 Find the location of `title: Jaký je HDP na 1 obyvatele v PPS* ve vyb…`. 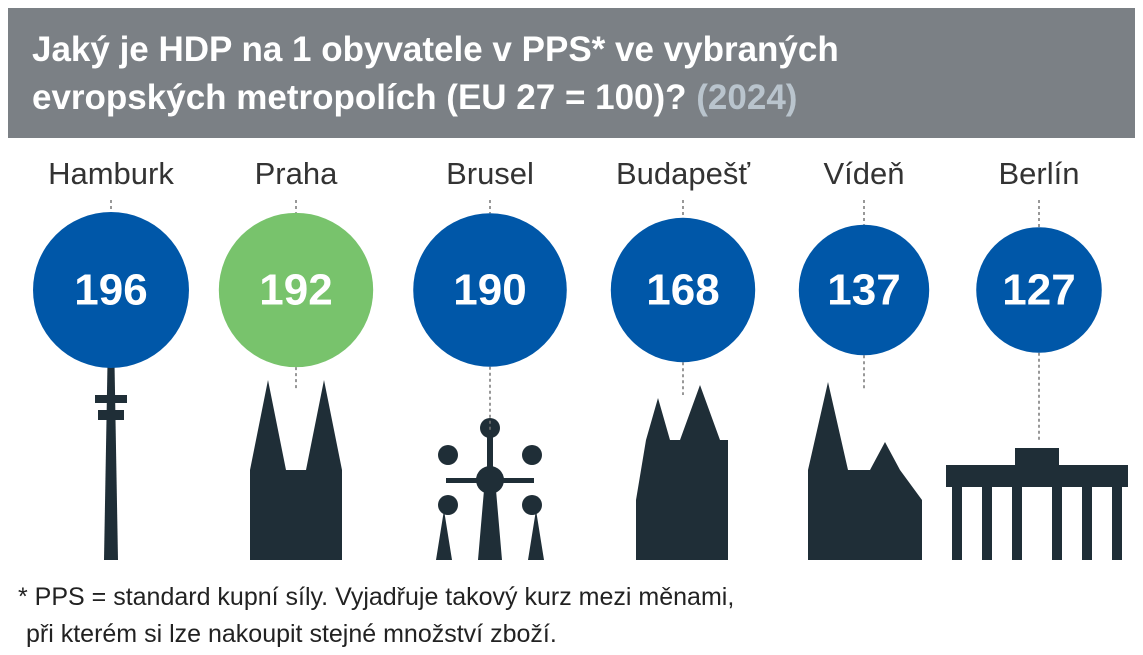

title: Jaký je HDP na 1 obyvatele v PPS* ve vyb… is located at coordinates (435, 73).